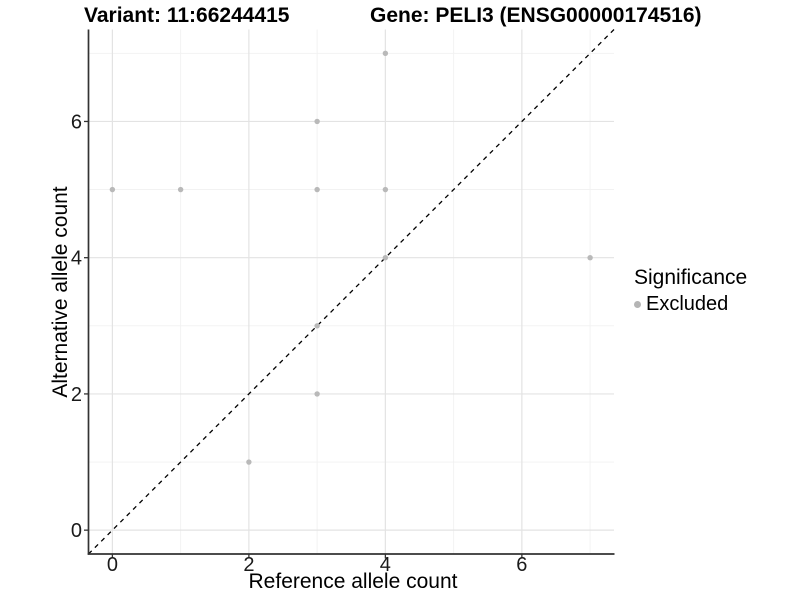 This screenshot has width=800, height=600. I want to click on legend-point-icon, so click(637, 304).